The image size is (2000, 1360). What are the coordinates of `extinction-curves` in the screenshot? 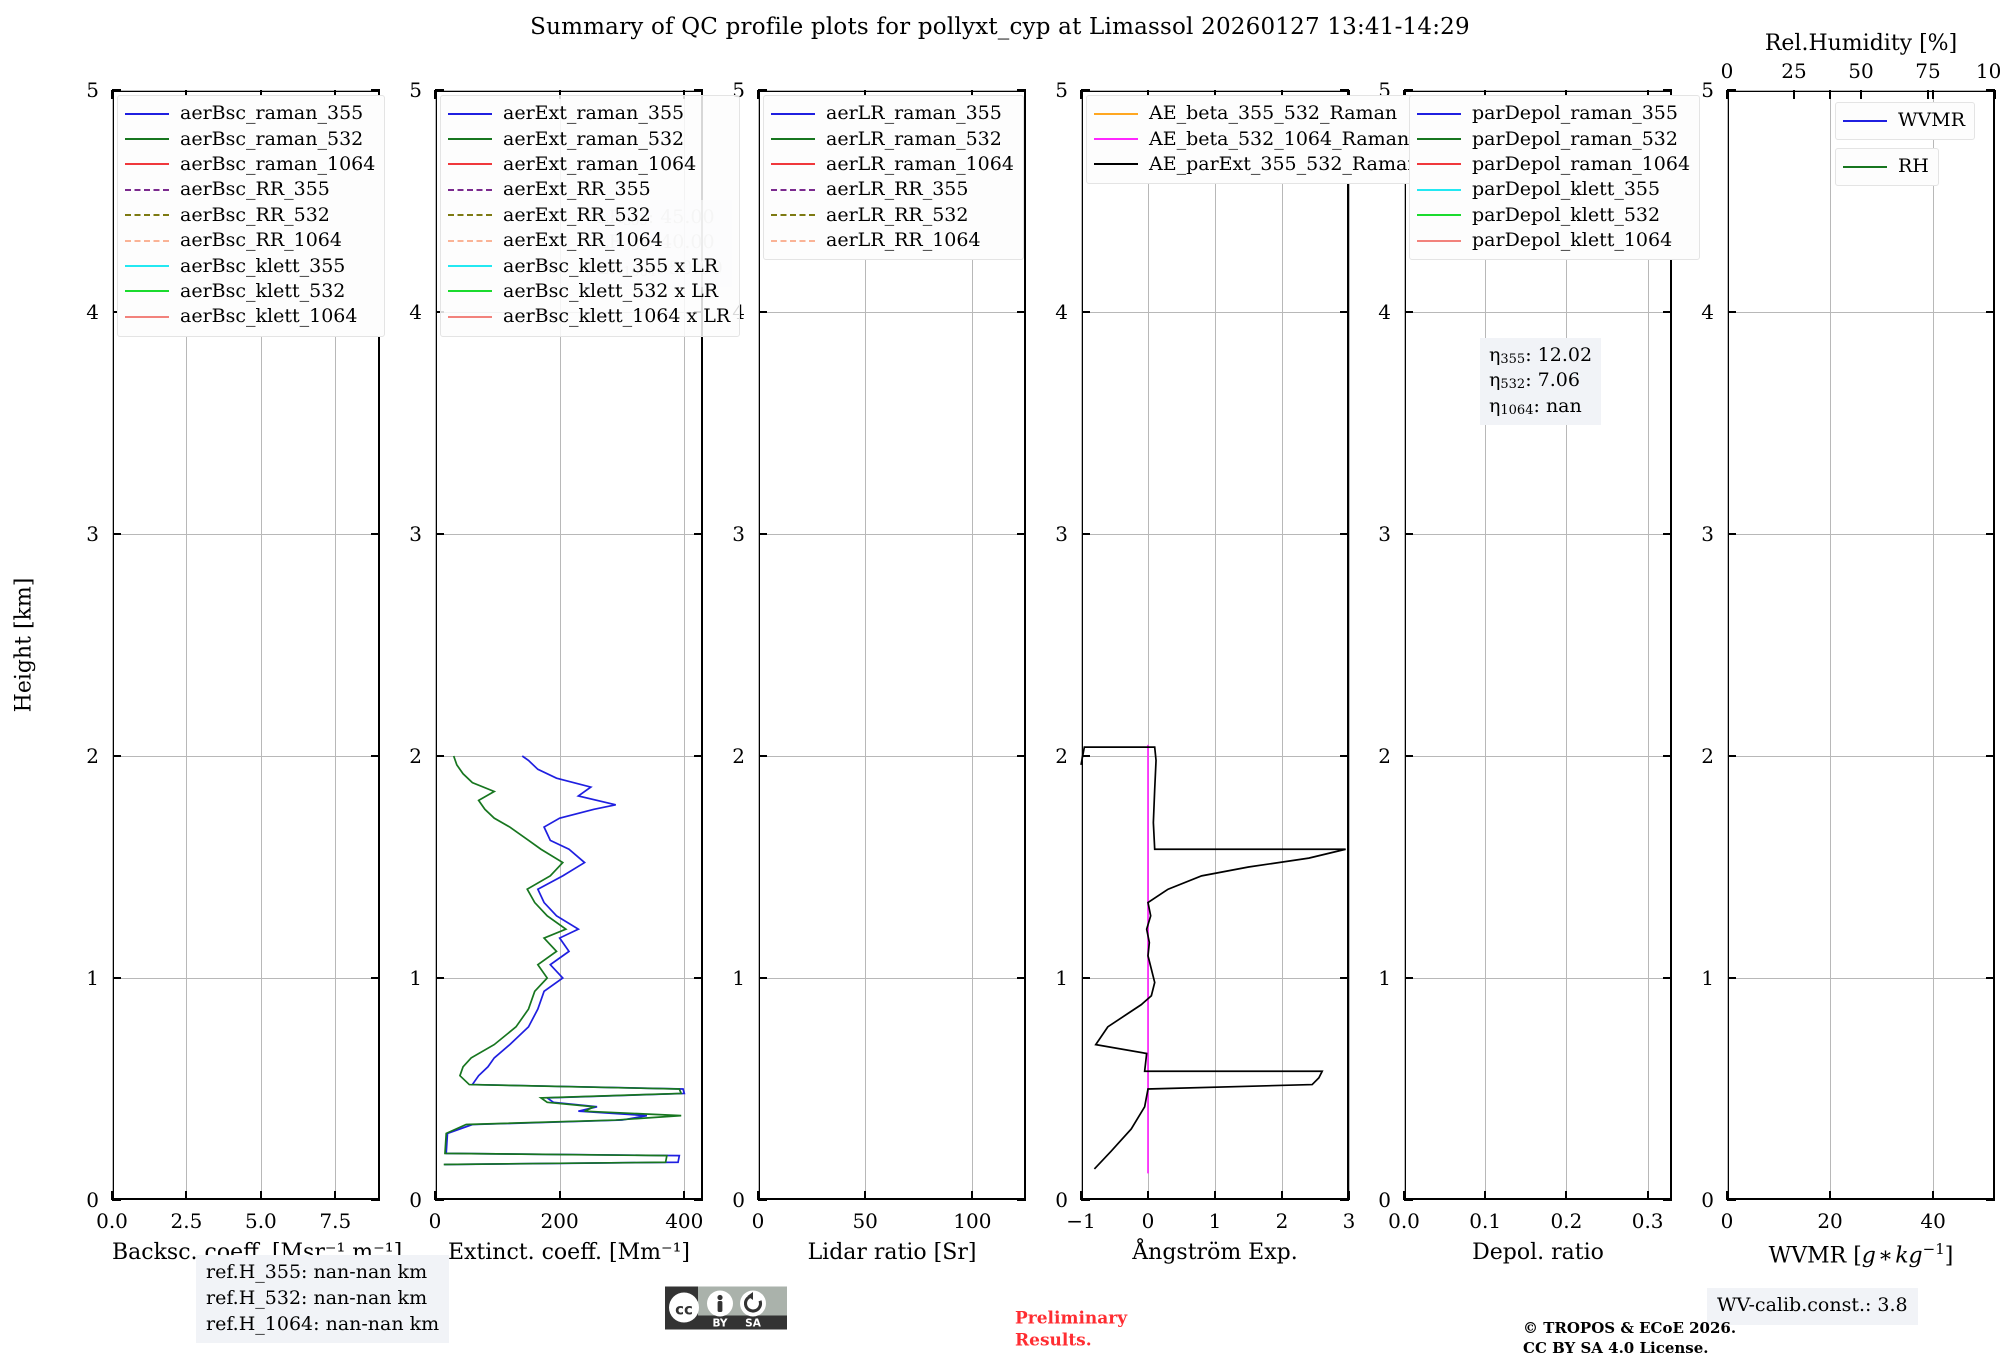 It's located at (569, 645).